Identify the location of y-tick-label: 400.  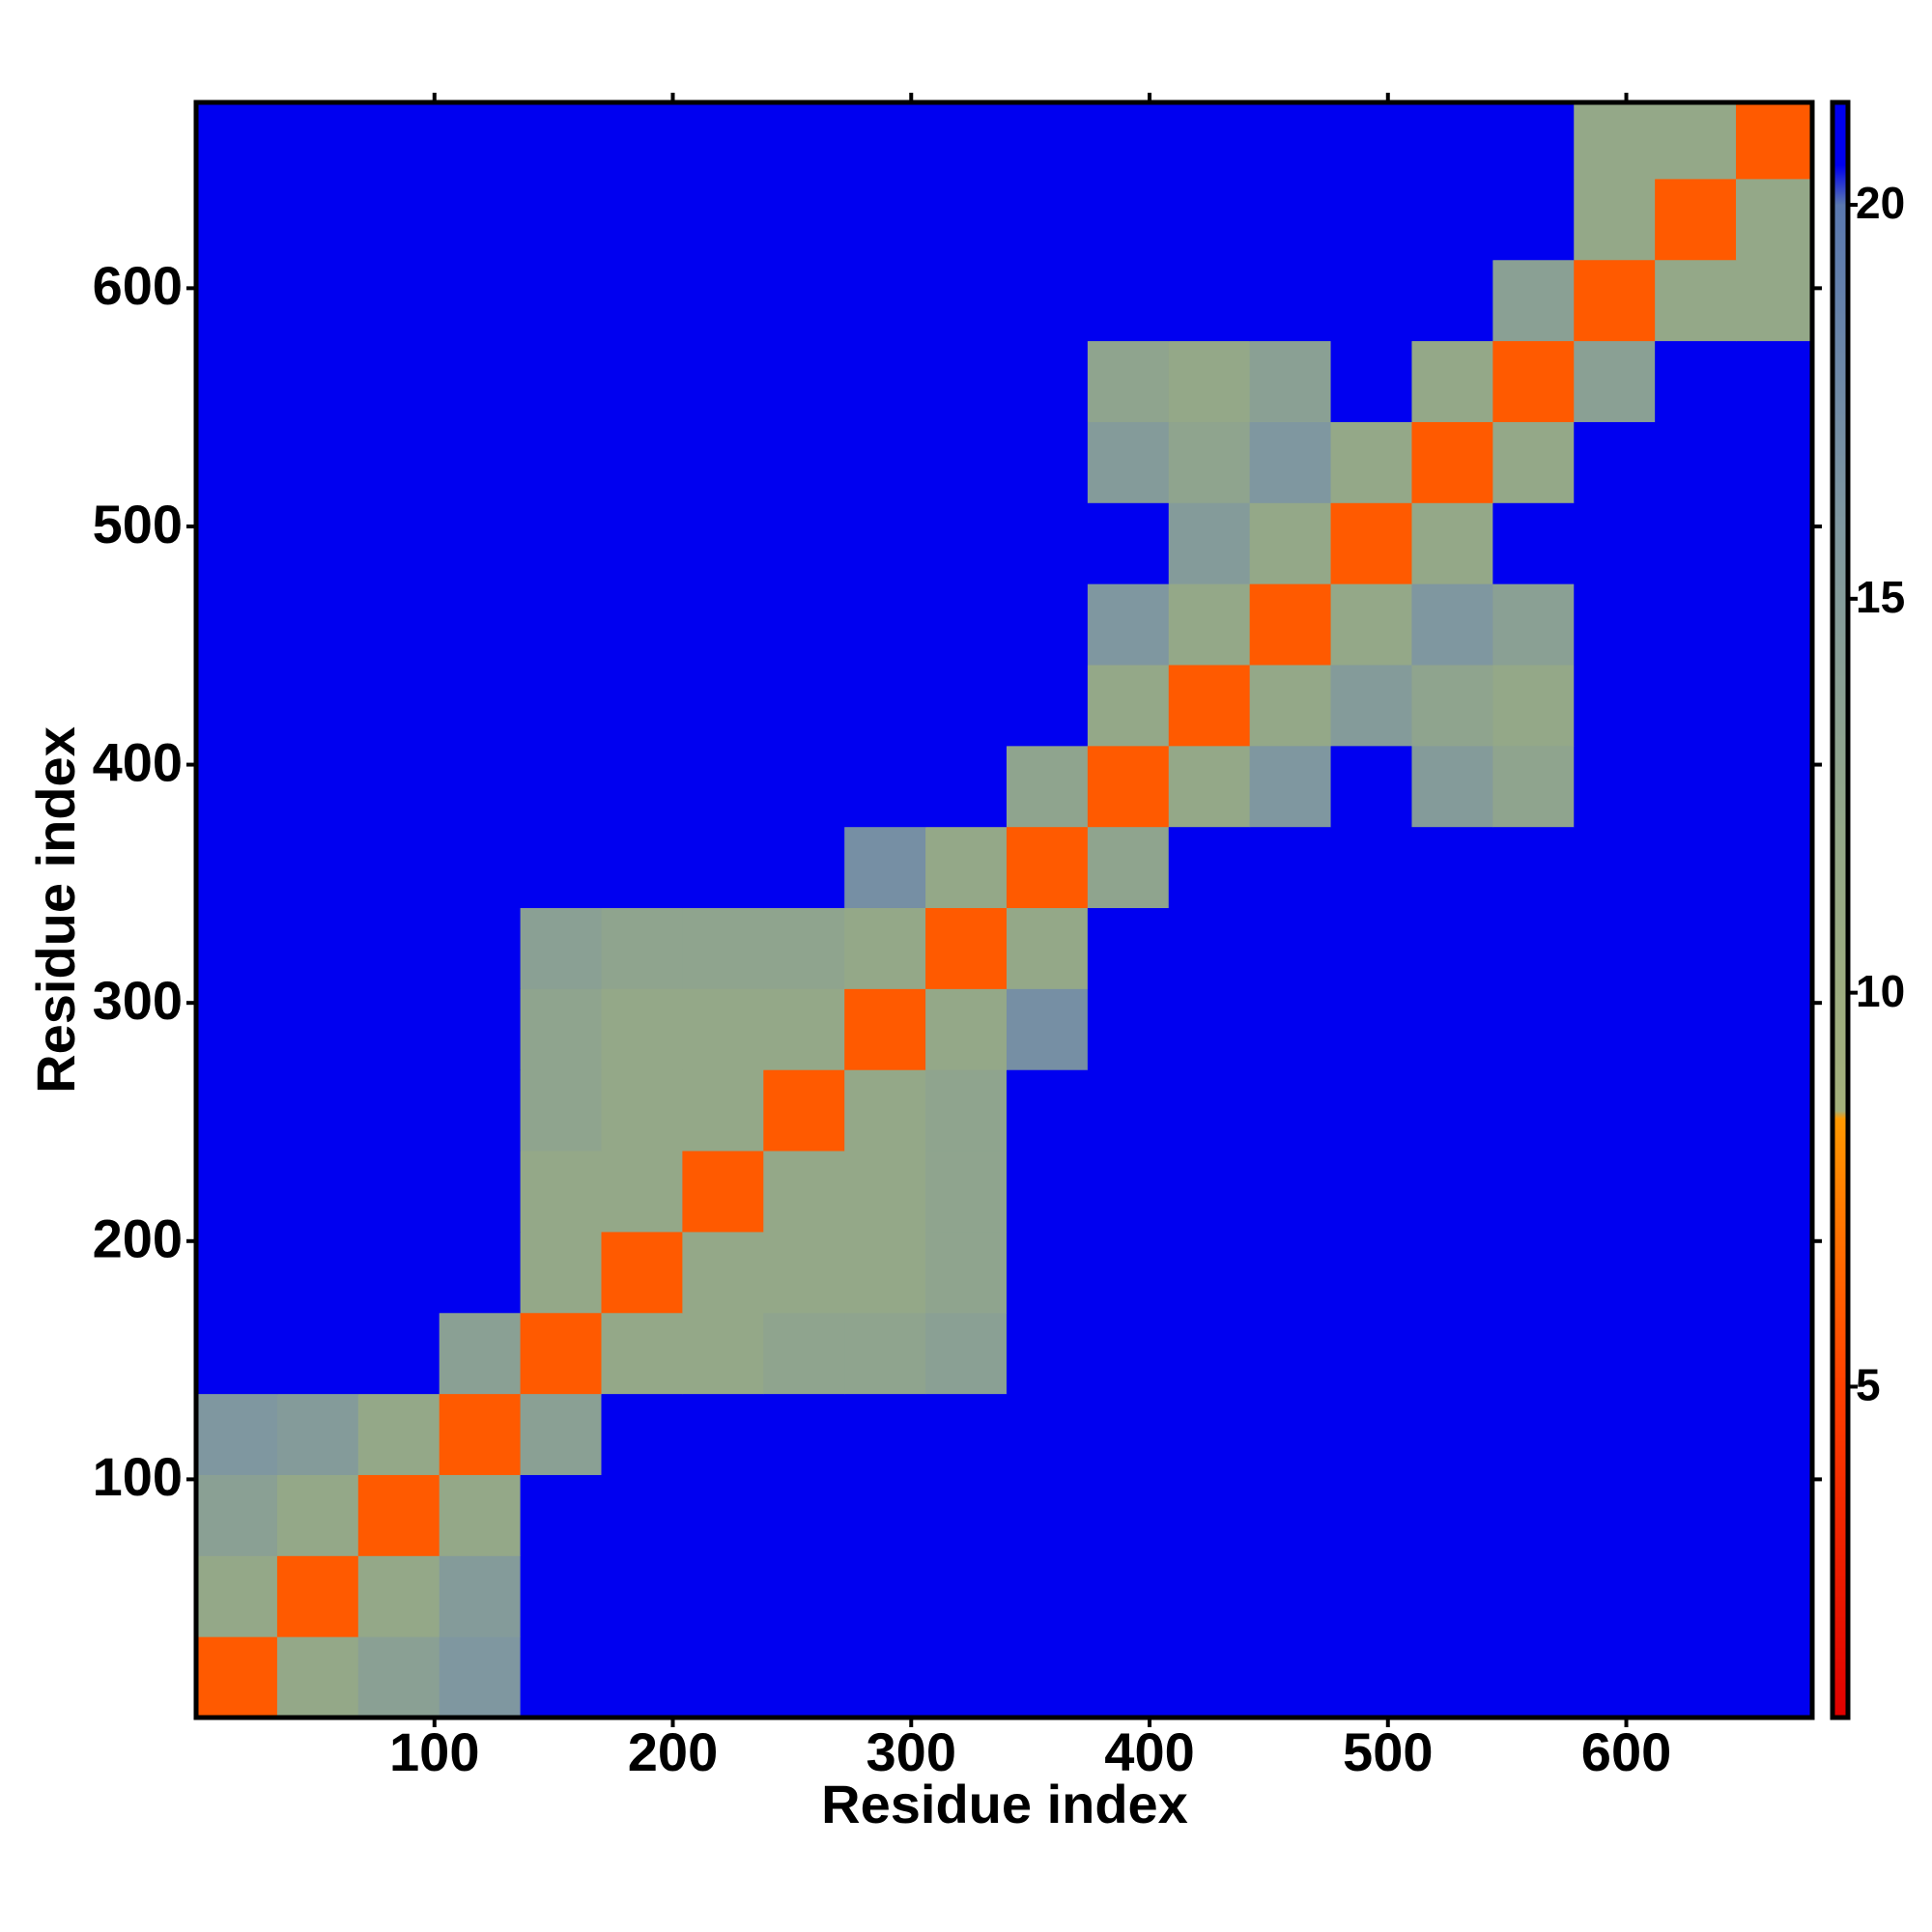
(138, 761).